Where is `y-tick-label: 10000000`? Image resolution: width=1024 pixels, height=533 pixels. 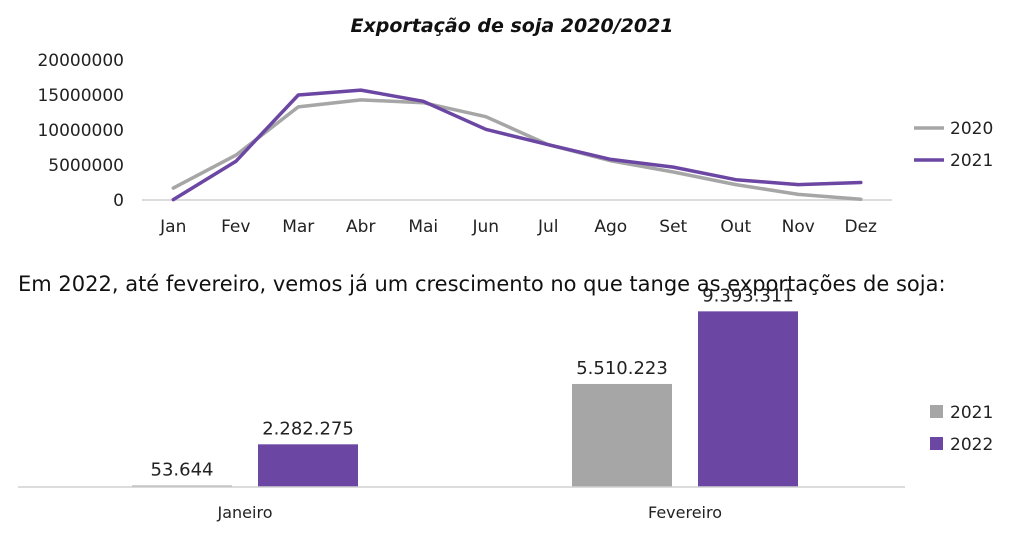 y-tick-label: 10000000 is located at coordinates (80, 131).